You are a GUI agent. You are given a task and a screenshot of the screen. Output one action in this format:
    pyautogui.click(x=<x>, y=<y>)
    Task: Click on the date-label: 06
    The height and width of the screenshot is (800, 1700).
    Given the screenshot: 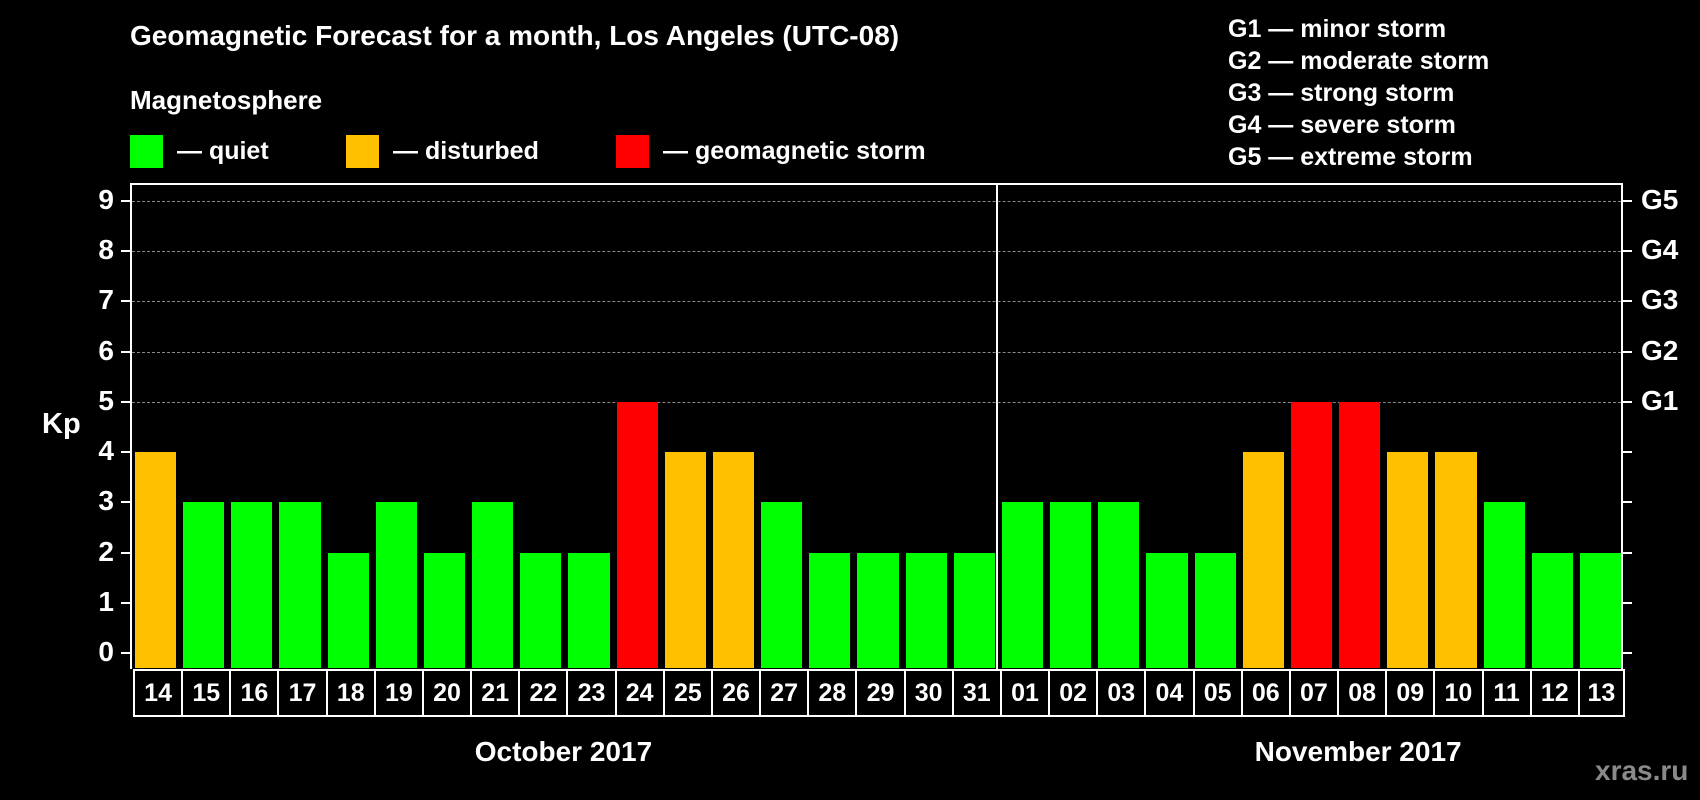 What is the action you would take?
    pyautogui.click(x=1264, y=693)
    